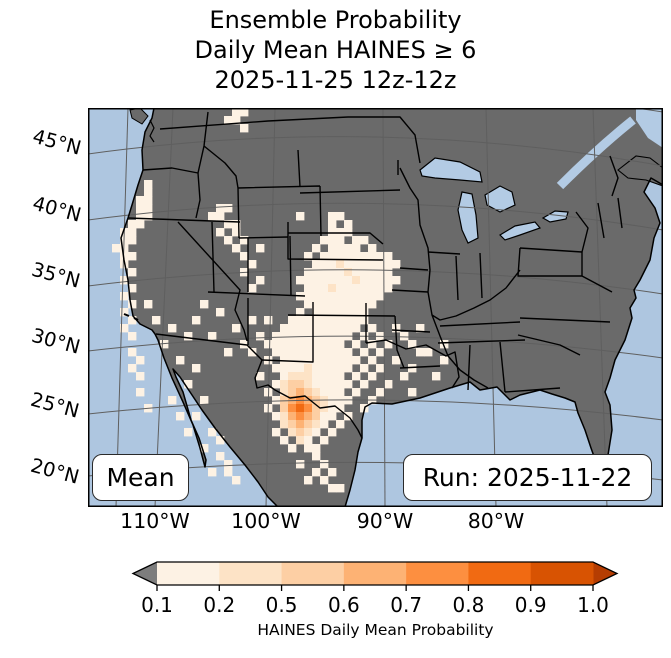 This screenshot has width=671, height=658. I want to click on ohio-river, so click(476, 295).